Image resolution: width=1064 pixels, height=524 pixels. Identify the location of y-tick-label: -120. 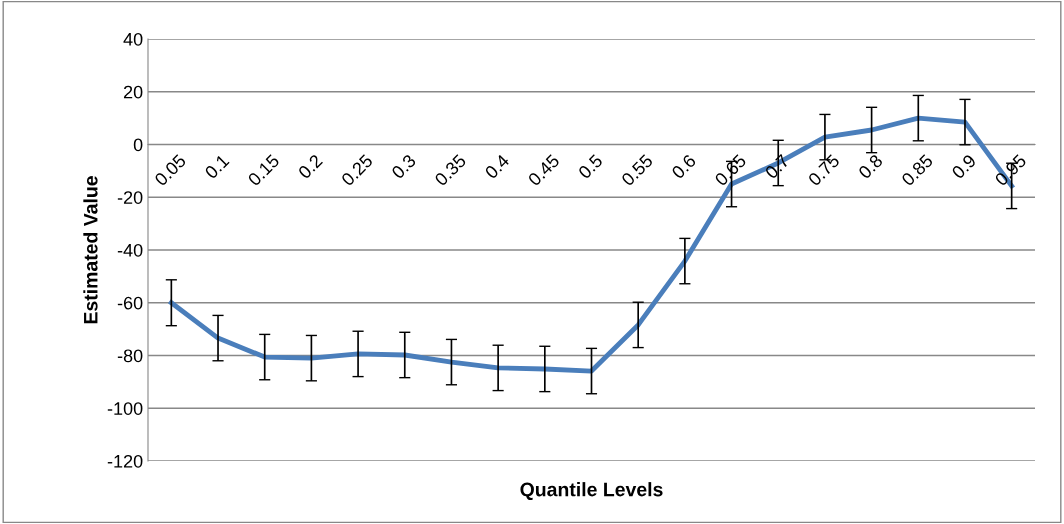
(125, 461).